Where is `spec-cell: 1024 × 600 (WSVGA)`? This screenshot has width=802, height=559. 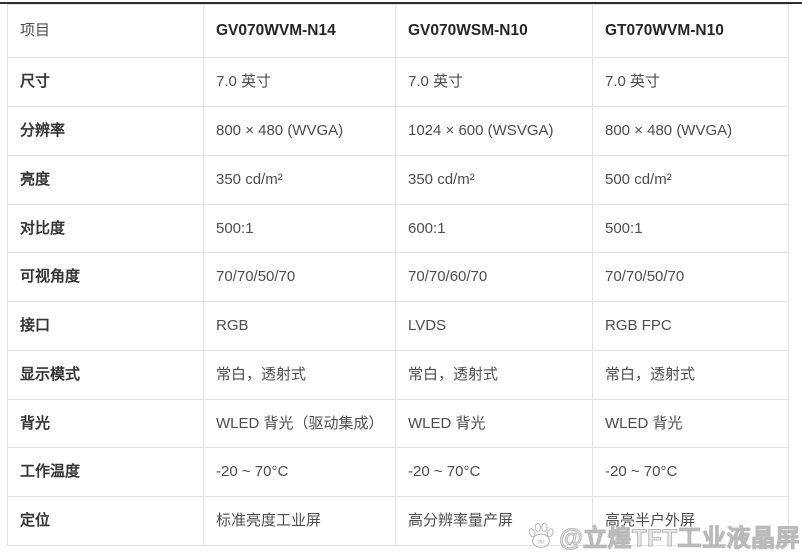 spec-cell: 1024 × 600 (WSVGA) is located at coordinates (494, 131).